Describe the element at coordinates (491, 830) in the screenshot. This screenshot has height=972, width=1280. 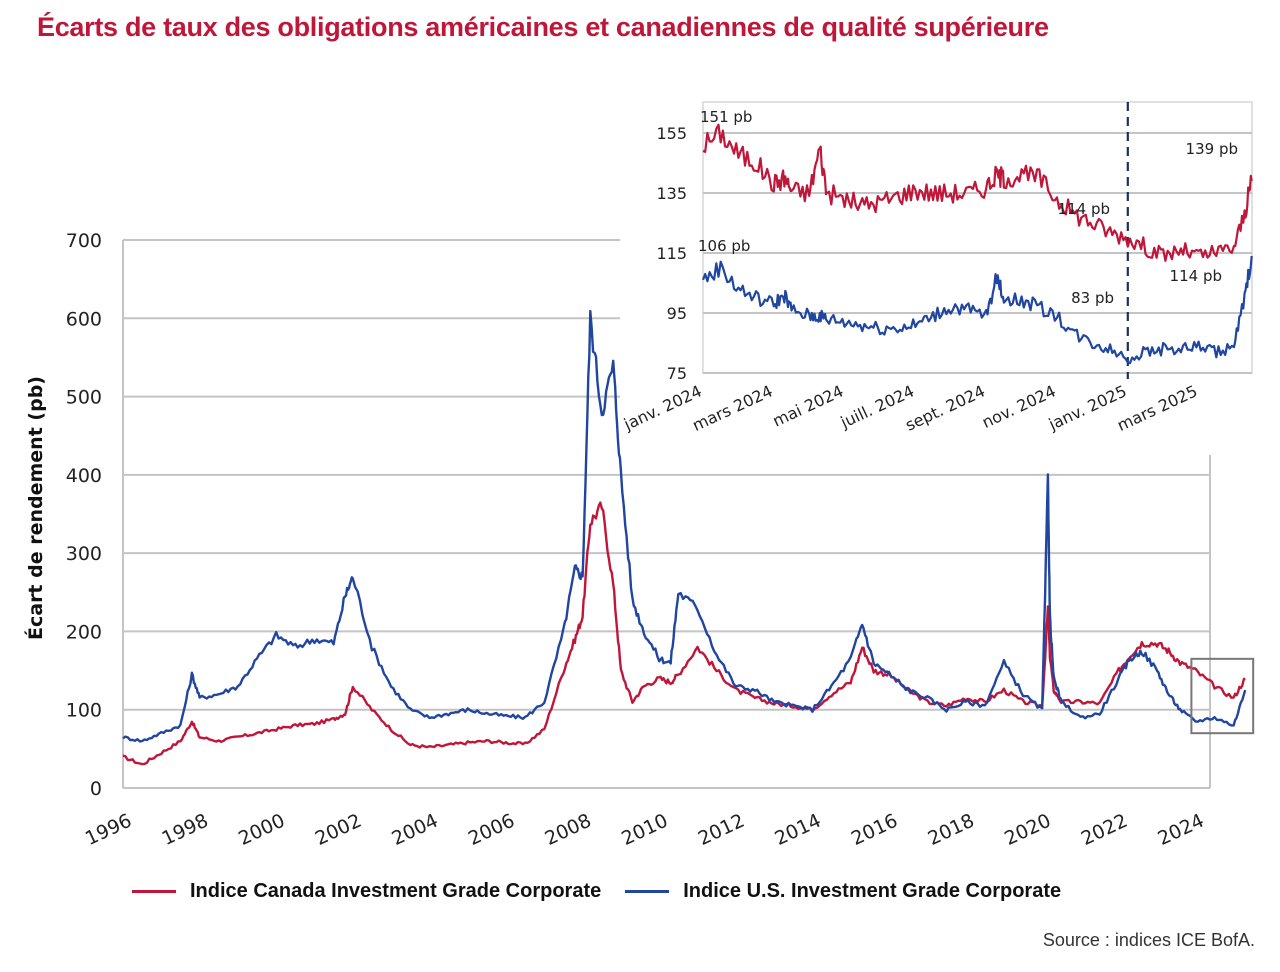
I see `x-tick-label: 2006` at that location.